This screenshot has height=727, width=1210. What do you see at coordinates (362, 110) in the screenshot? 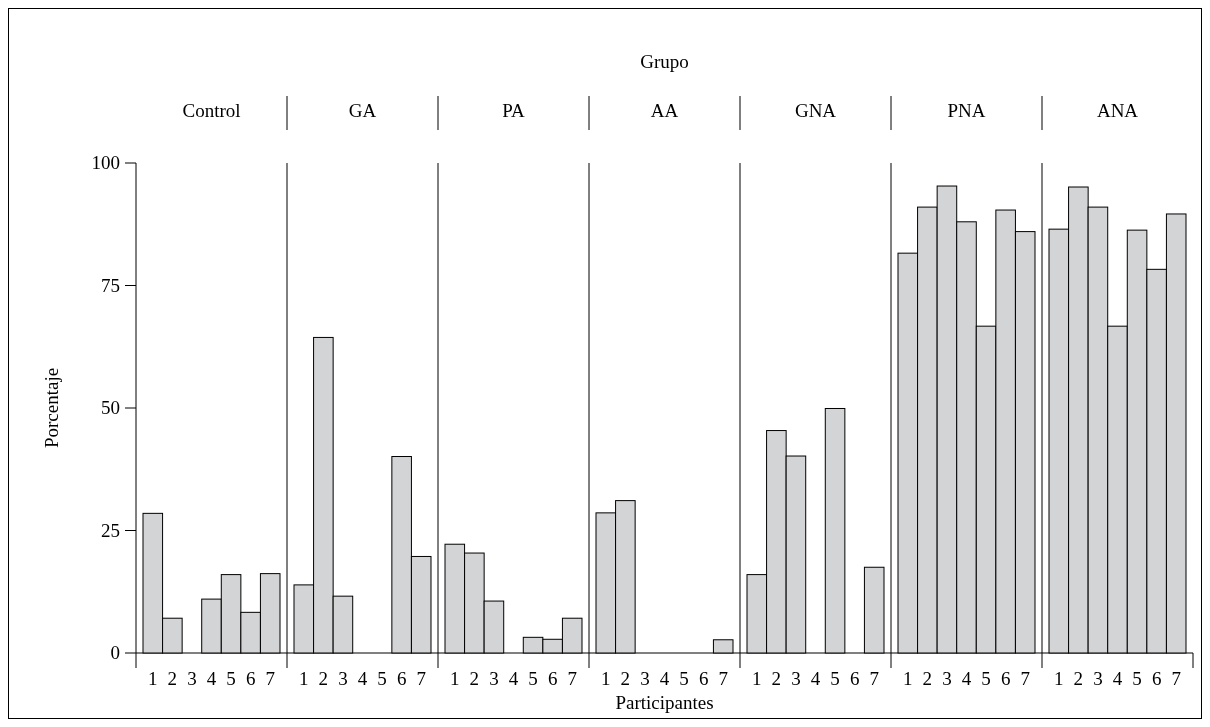
I see `chart-title: GA` at bounding box center [362, 110].